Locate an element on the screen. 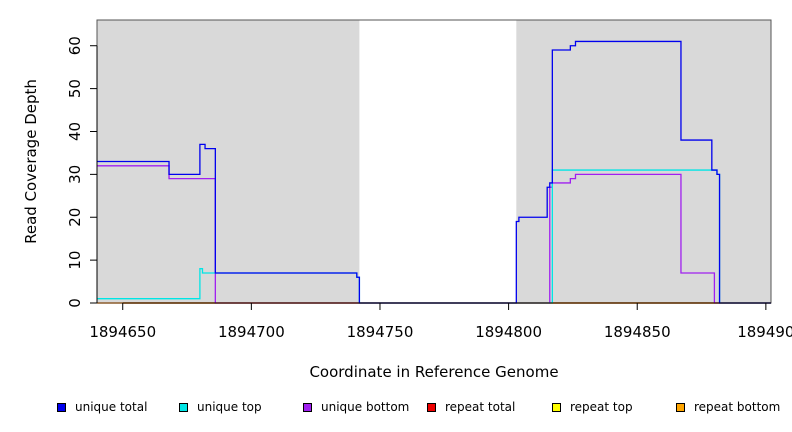  x-tick-label: 189490 is located at coordinates (764, 332).